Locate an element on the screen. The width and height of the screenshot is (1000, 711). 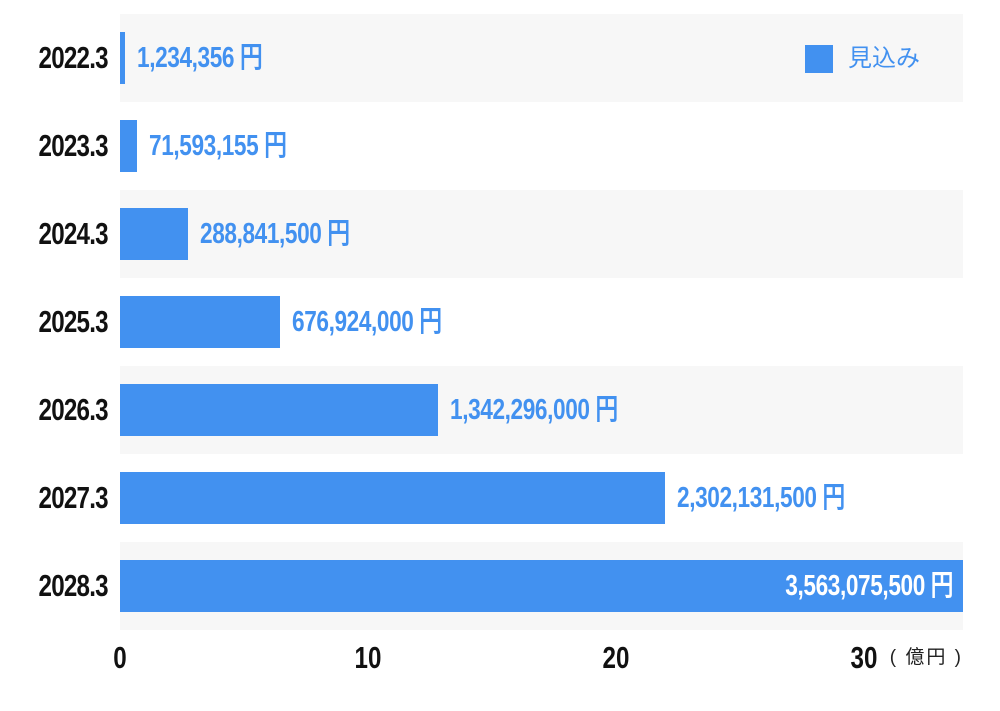
bar-2028.3 is located at coordinates (541, 586).